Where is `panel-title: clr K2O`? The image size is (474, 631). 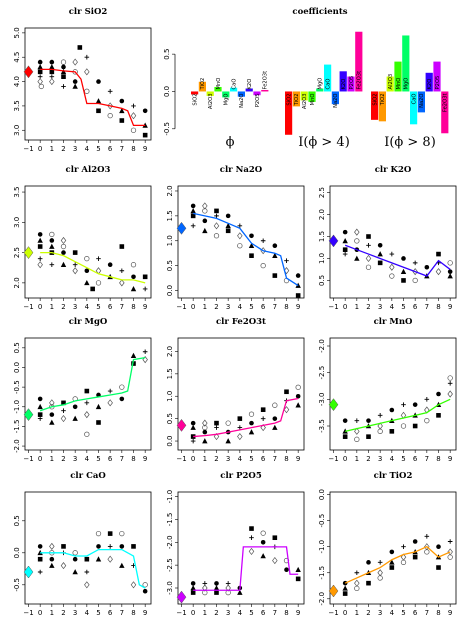
panel-title: clr K2O is located at coordinates (393, 170).